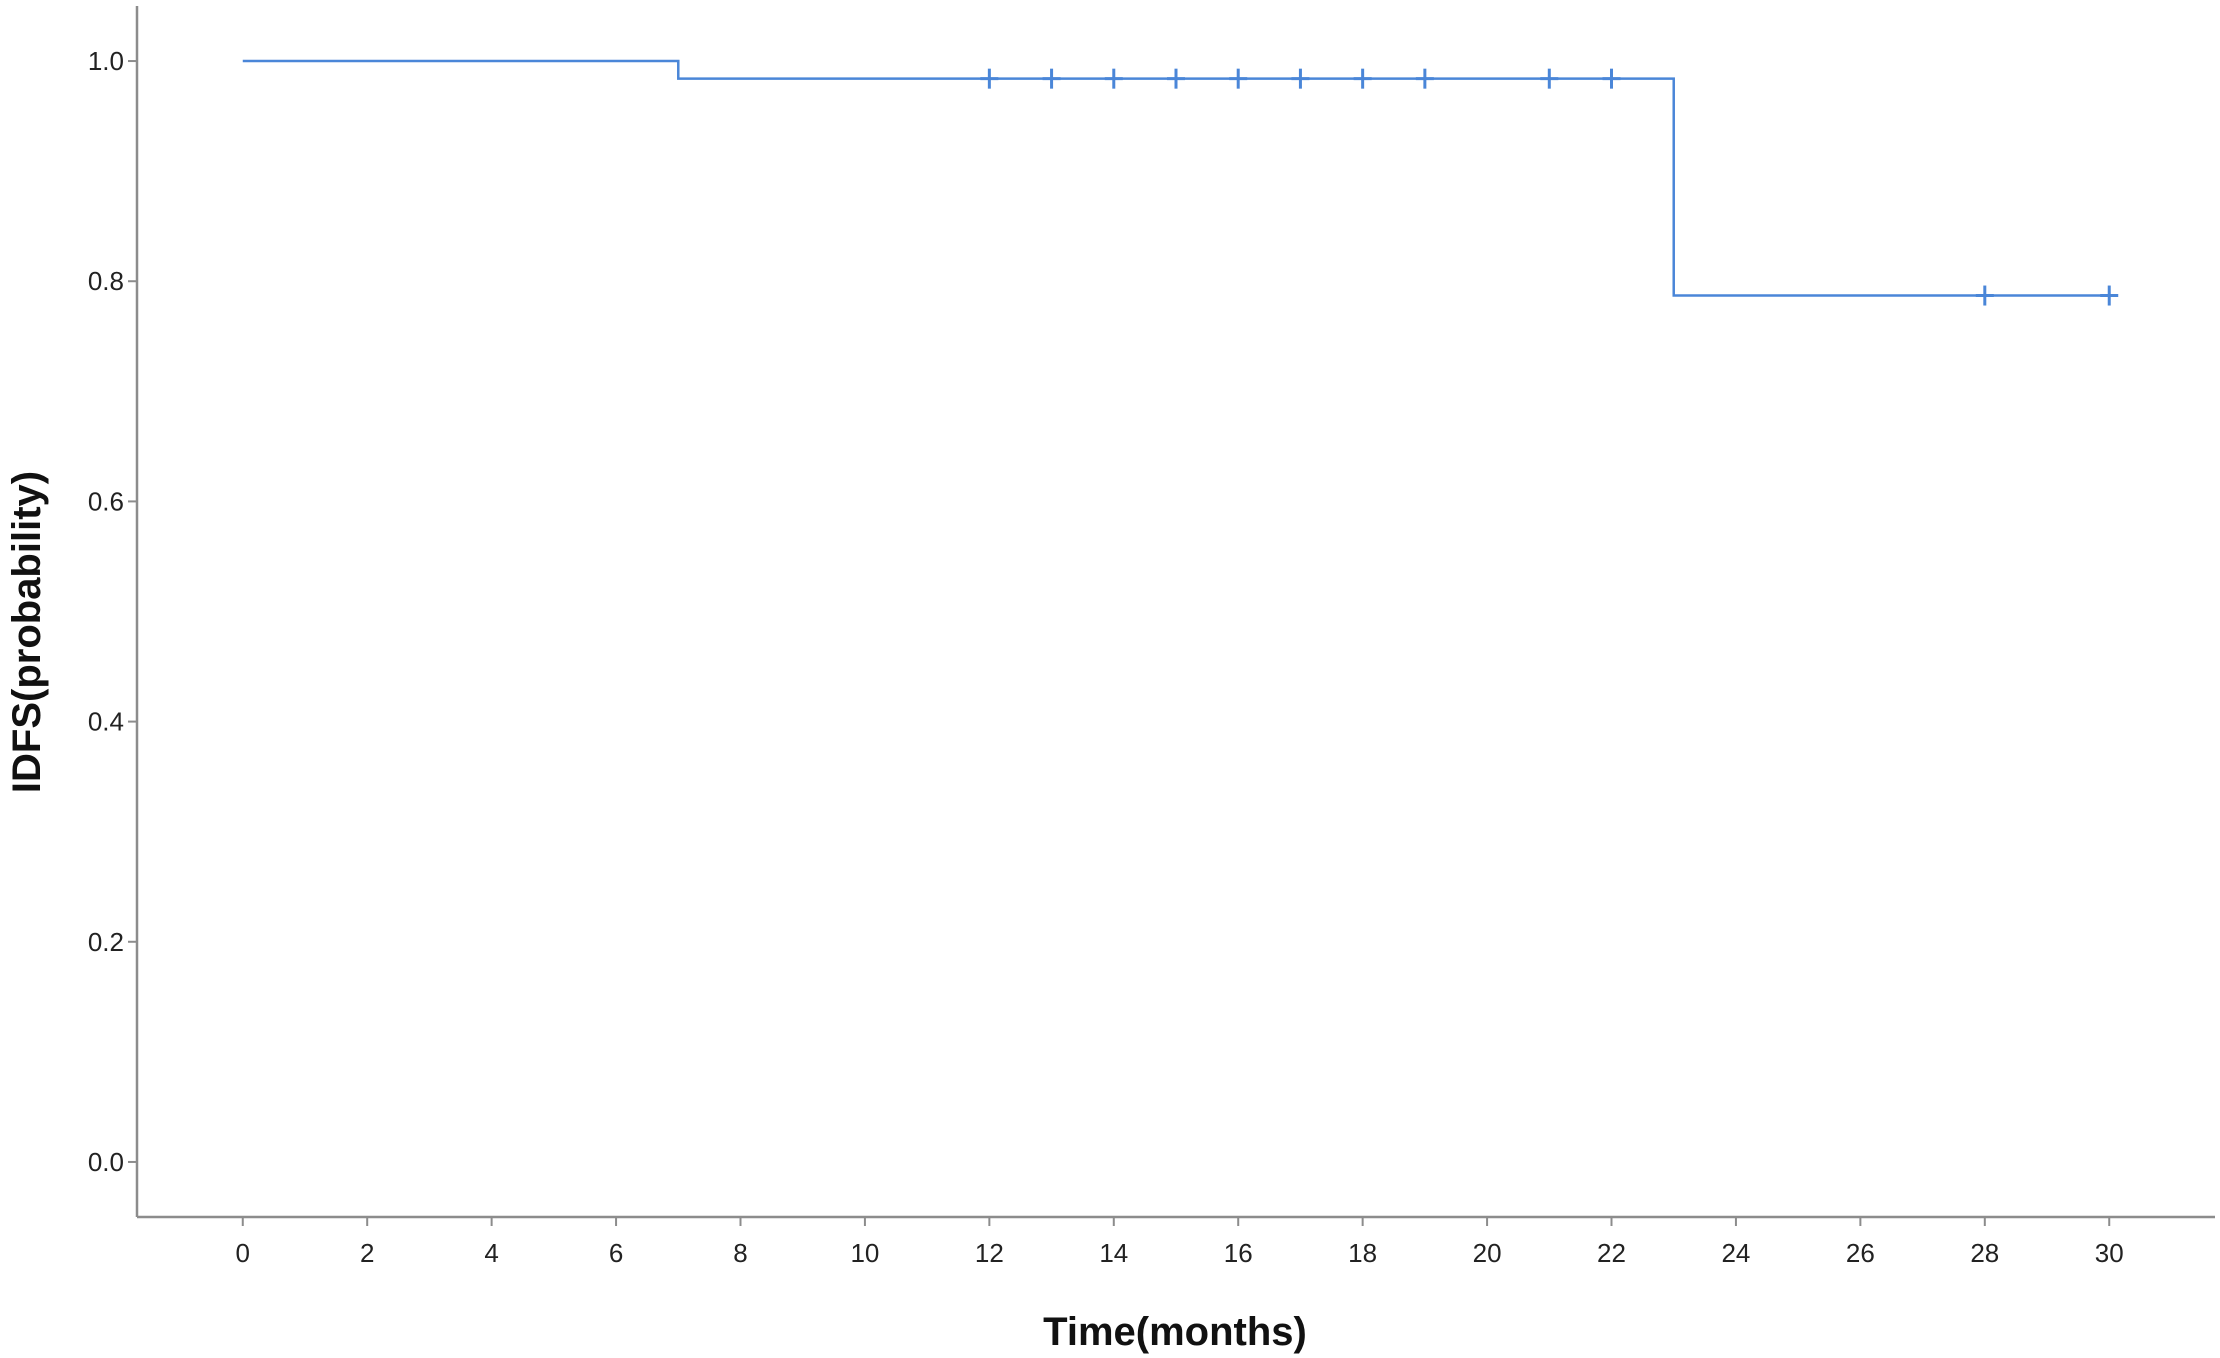 The height and width of the screenshot is (1358, 2220). What do you see at coordinates (106, 942) in the screenshot?
I see `y-tick-label: 0.2` at bounding box center [106, 942].